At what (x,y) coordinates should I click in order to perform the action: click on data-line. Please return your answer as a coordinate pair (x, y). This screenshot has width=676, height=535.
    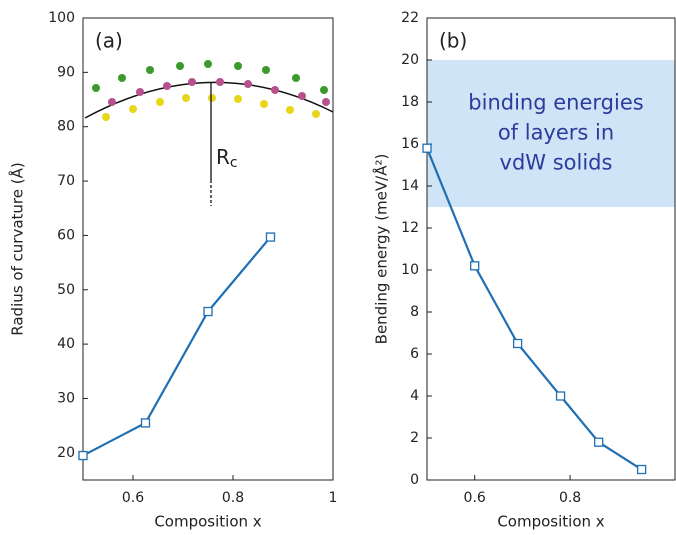
    Looking at the image, I should click on (177, 346).